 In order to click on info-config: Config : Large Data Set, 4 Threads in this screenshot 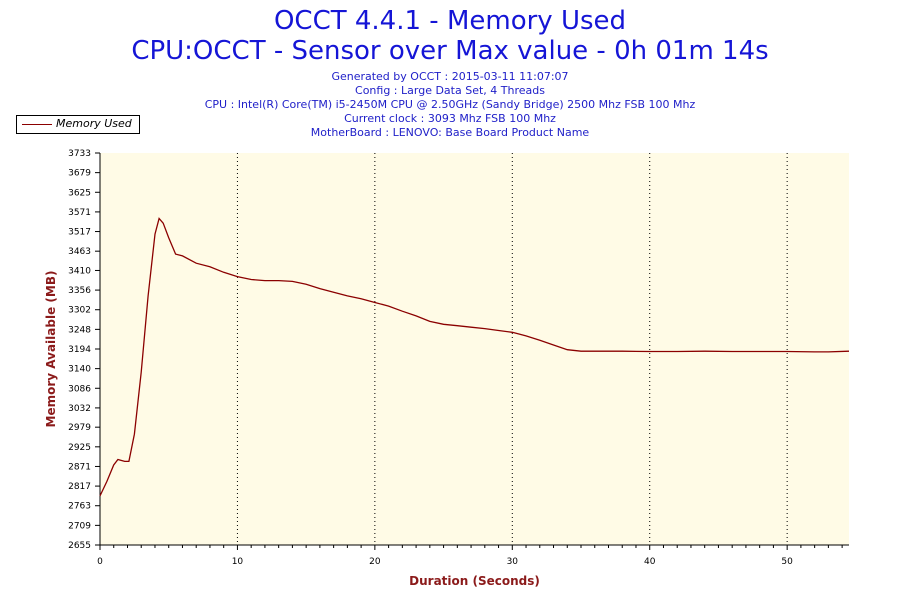, I will do `click(450, 90)`.